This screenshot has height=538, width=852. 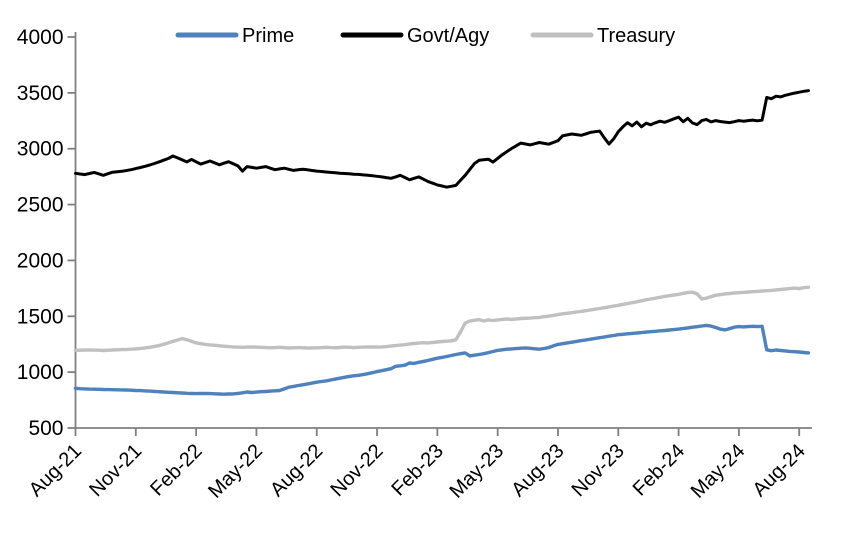 I want to click on legend-item-prime: Prime, so click(x=234, y=36).